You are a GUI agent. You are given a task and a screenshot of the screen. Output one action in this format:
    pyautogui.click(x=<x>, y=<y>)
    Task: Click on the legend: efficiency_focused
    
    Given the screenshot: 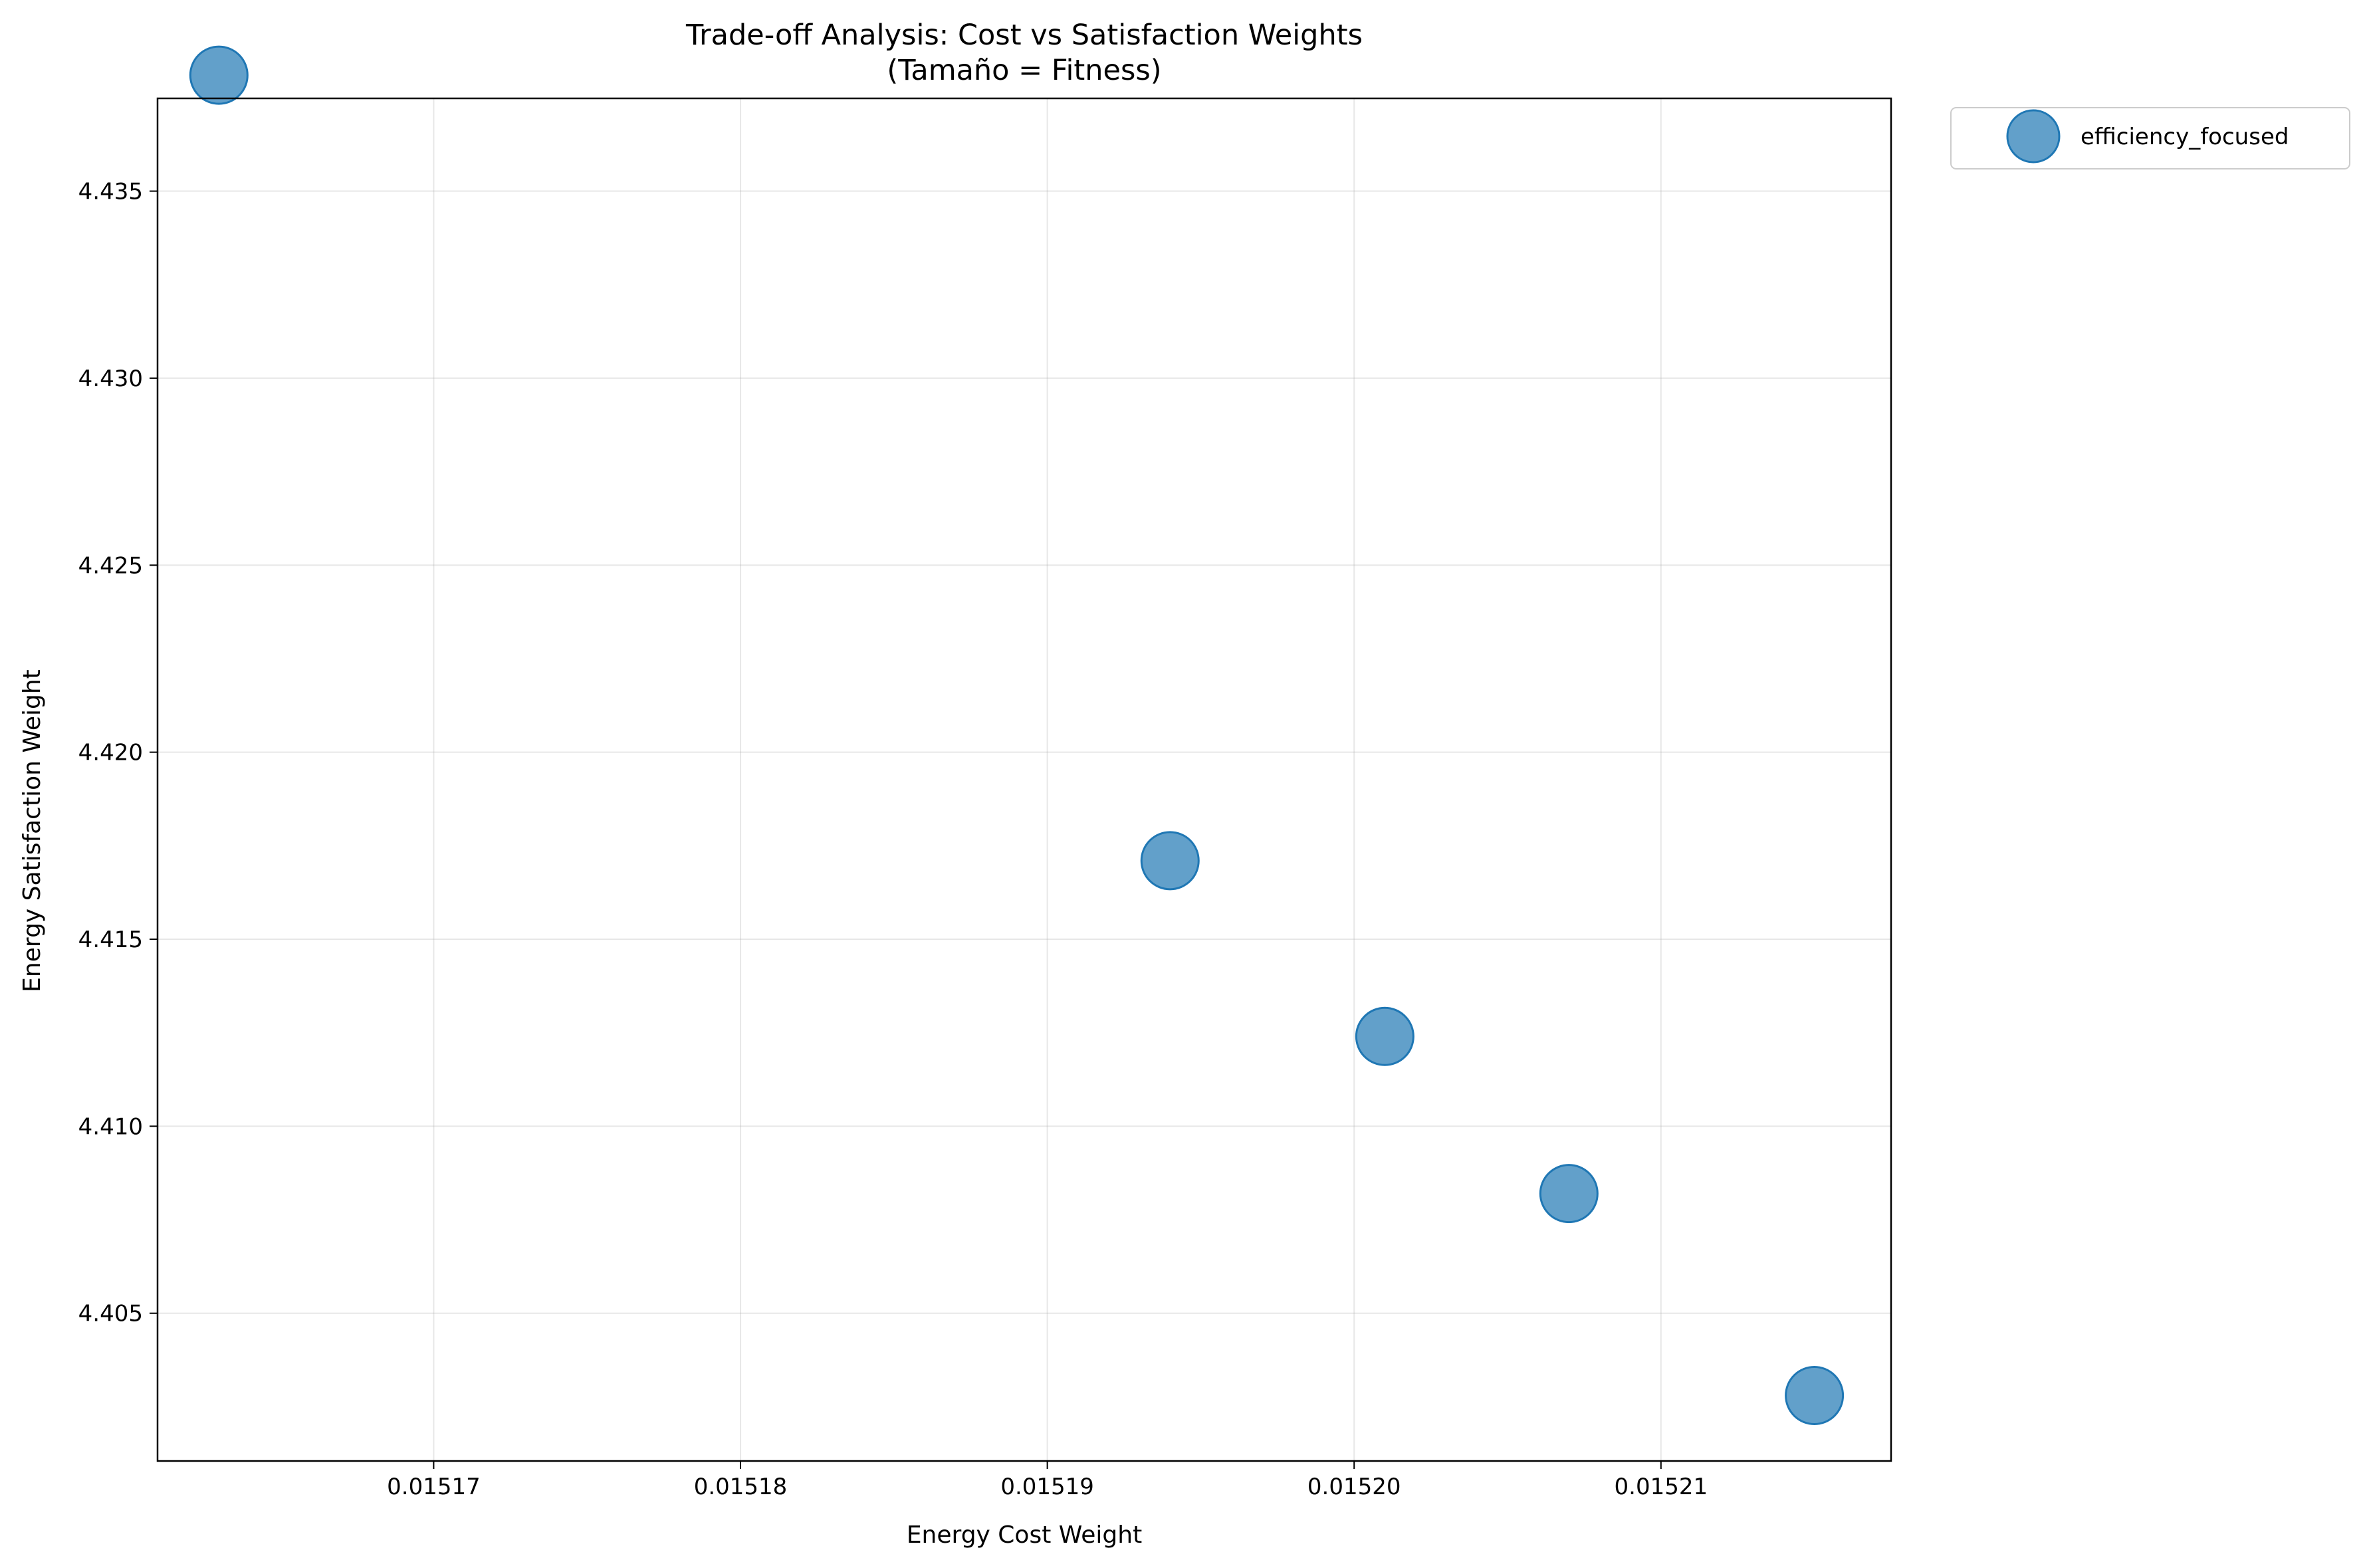 What is the action you would take?
    pyautogui.click(x=2150, y=138)
    